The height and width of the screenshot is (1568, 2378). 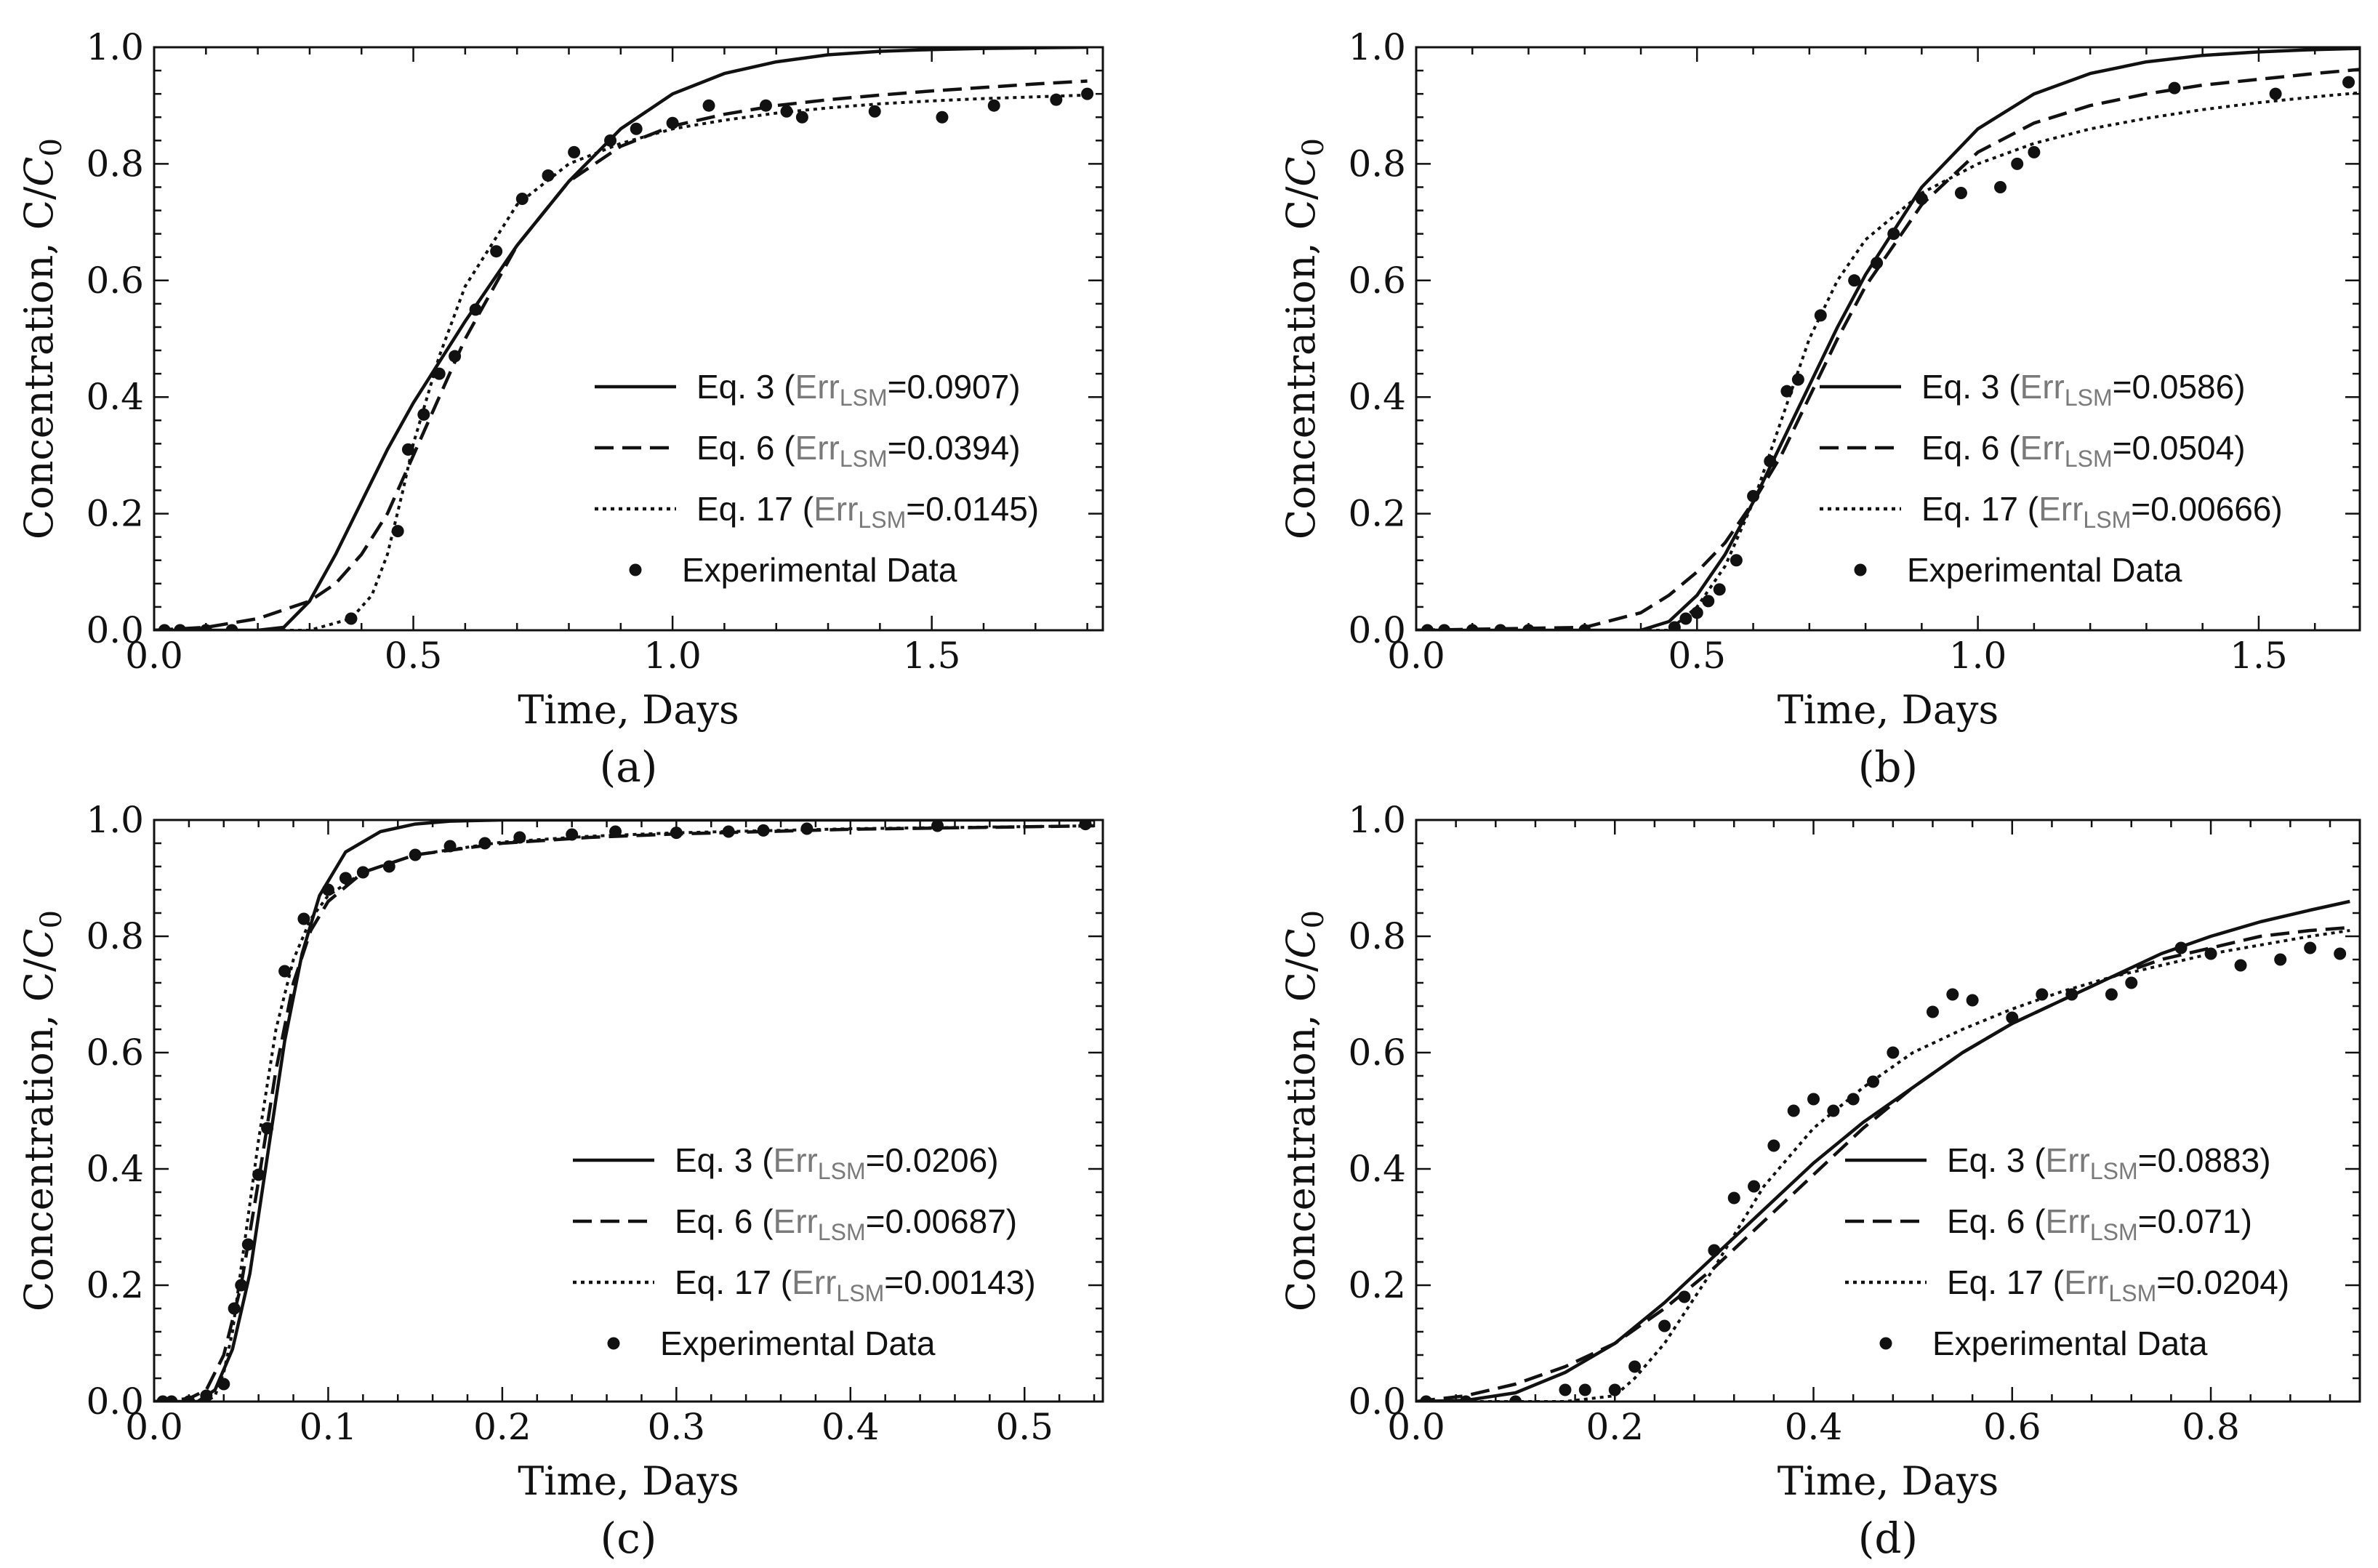 What do you see at coordinates (2259, 656) in the screenshot?
I see `x-tick-label: 1.5` at bounding box center [2259, 656].